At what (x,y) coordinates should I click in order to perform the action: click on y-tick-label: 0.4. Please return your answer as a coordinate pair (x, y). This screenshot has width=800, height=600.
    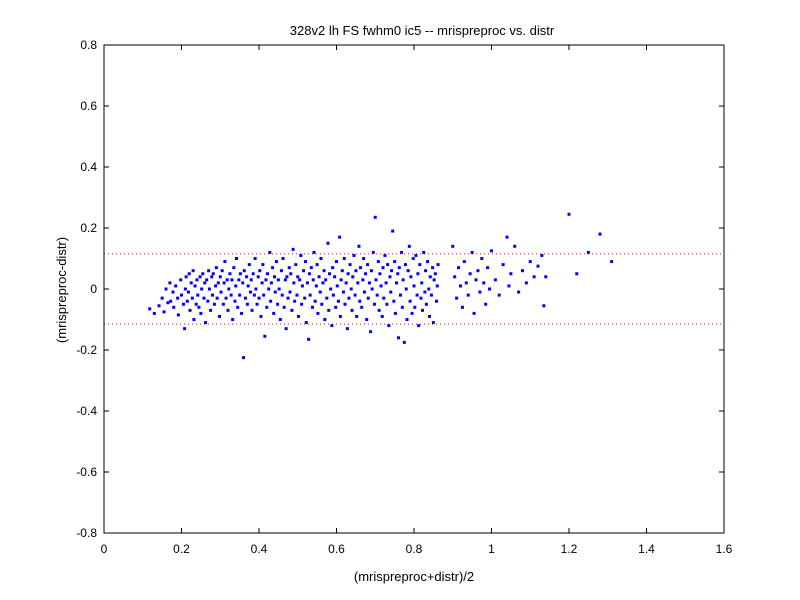
    Looking at the image, I should click on (88, 167).